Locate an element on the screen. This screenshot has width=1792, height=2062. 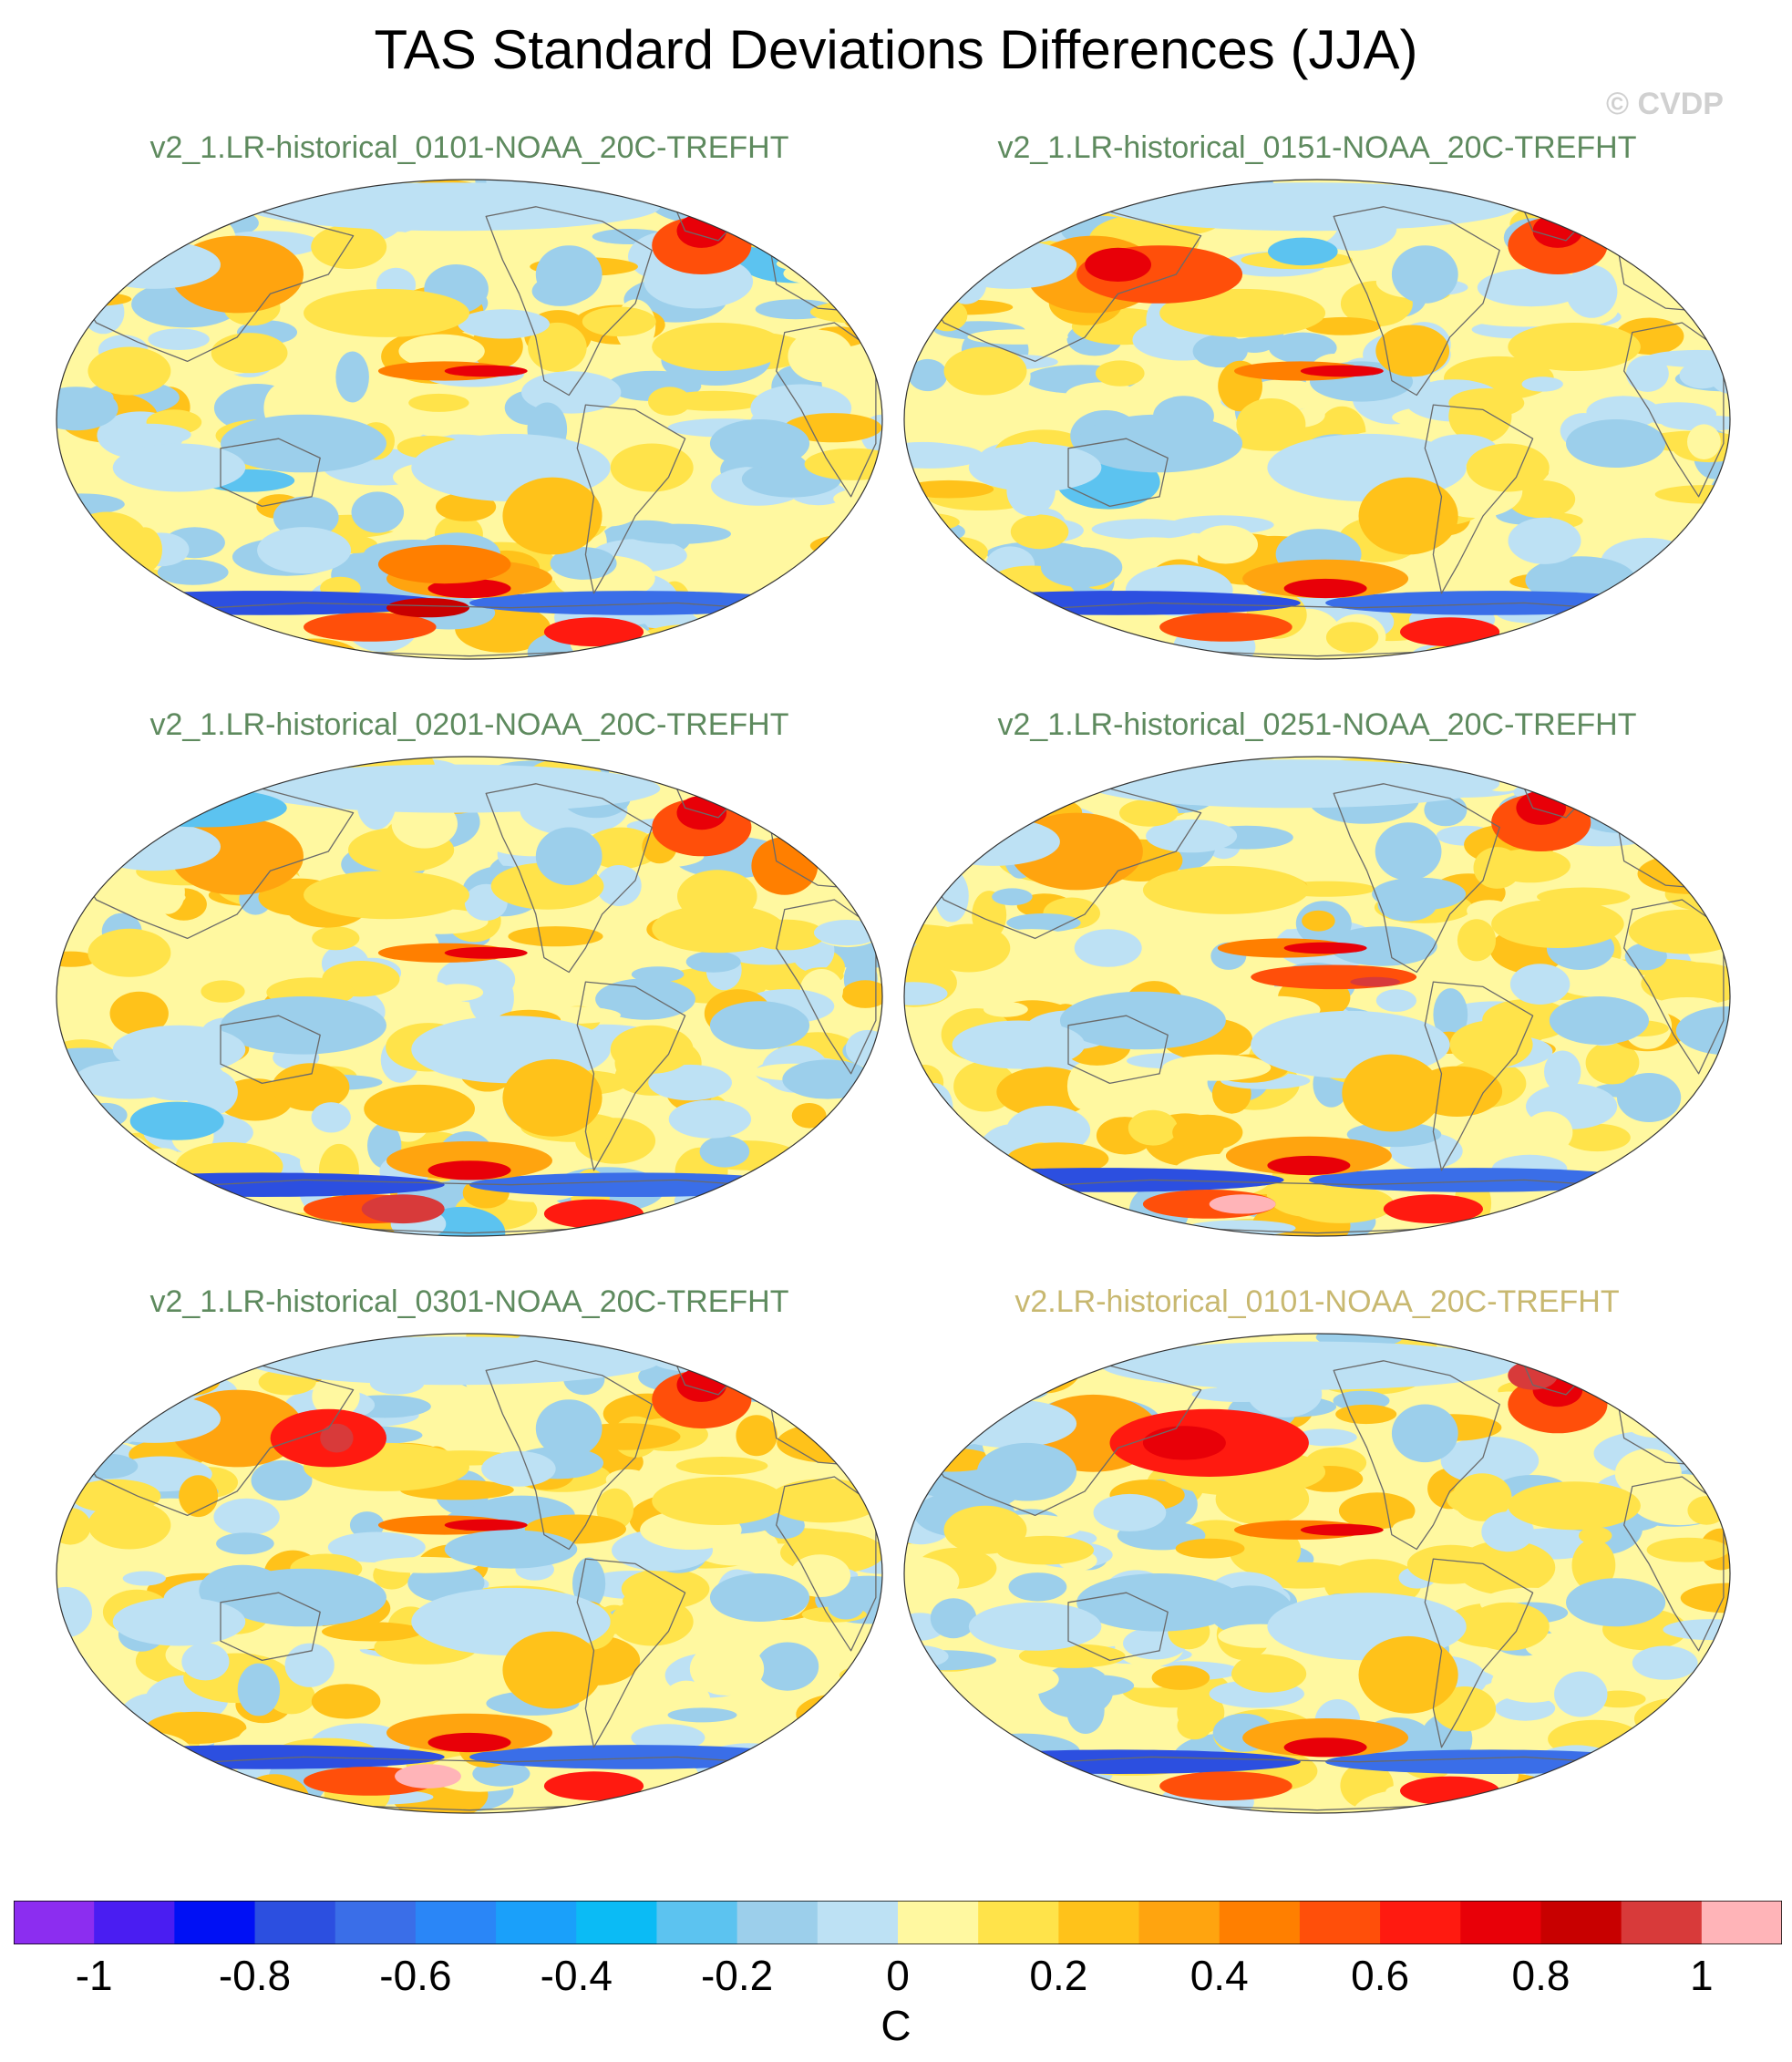
colorbar-tick-label: -0.8 is located at coordinates (255, 1975).